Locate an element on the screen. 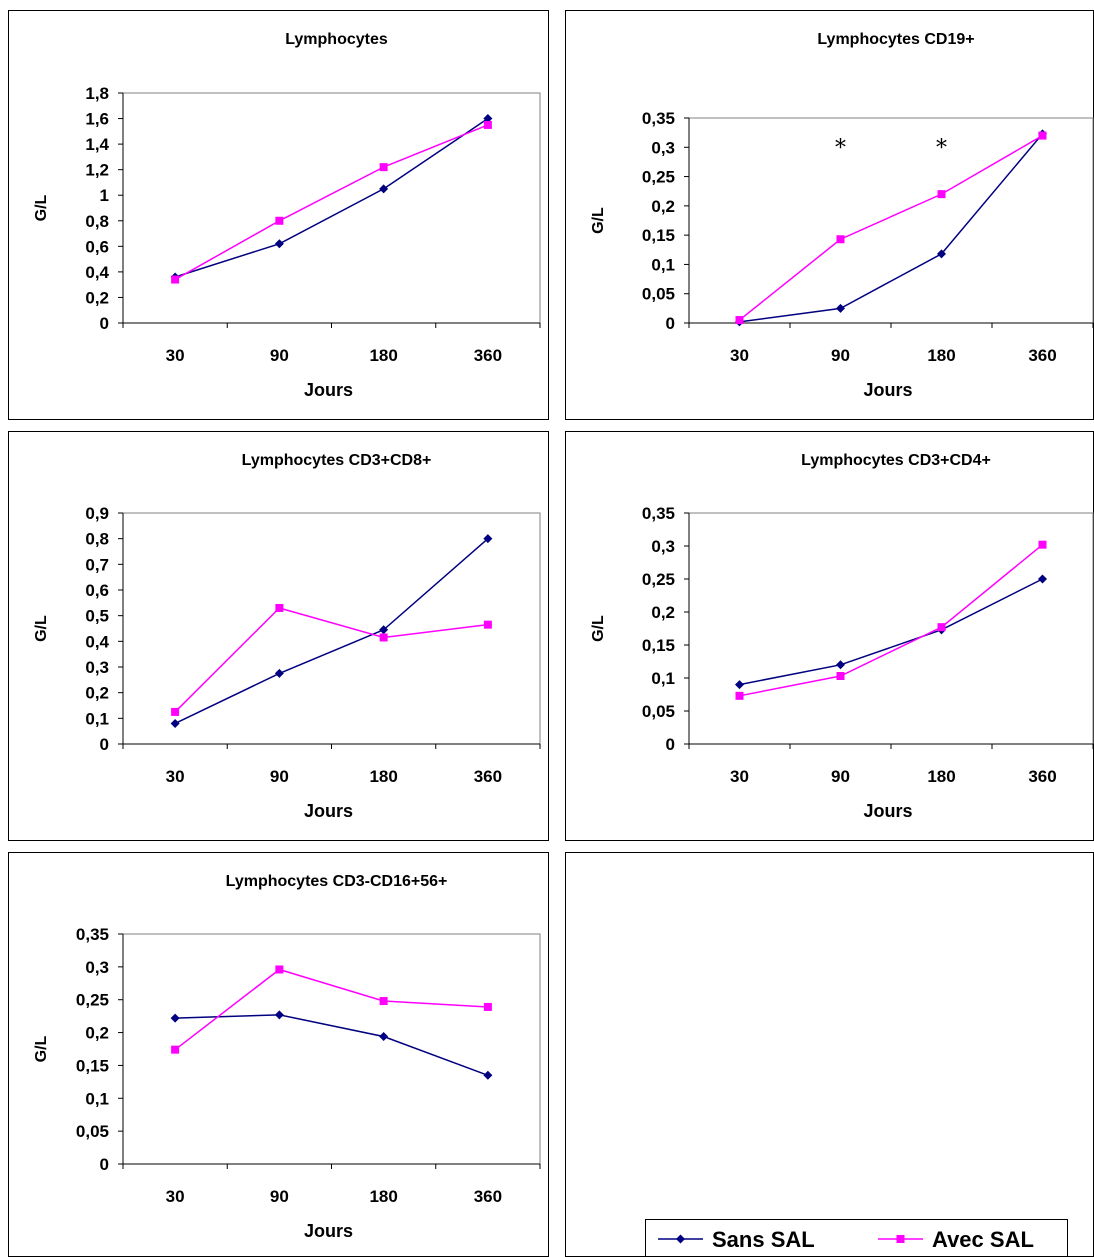  y-tick-label: 1,6 is located at coordinates (97, 119).